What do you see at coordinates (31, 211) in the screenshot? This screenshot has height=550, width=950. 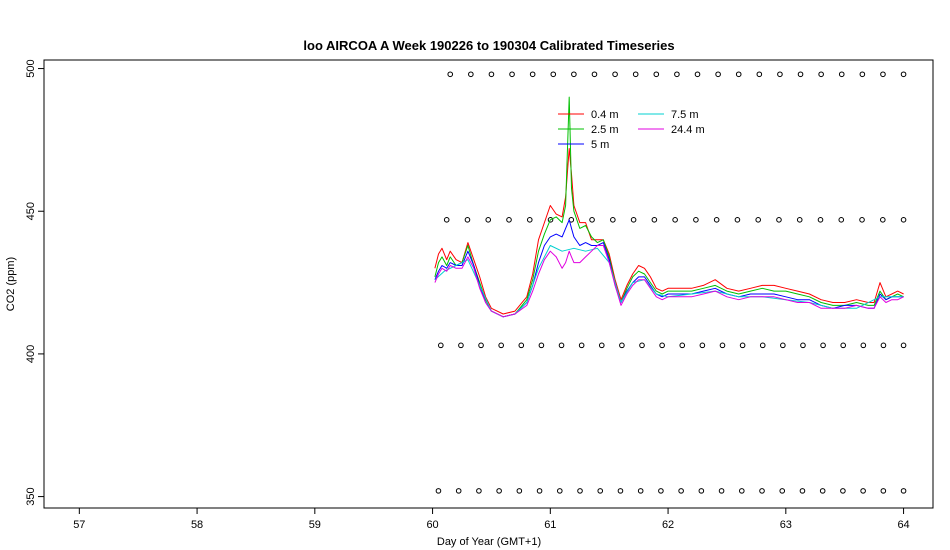 I see `y-tick-label: 450` at bounding box center [31, 211].